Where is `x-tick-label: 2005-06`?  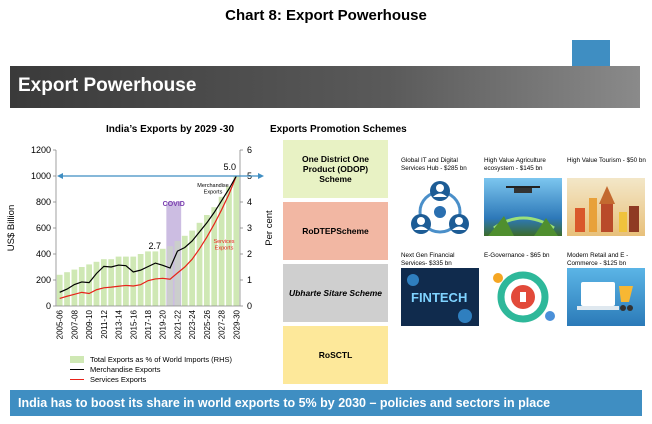
x-tick-label: 2005-06 is located at coordinates (60, 324).